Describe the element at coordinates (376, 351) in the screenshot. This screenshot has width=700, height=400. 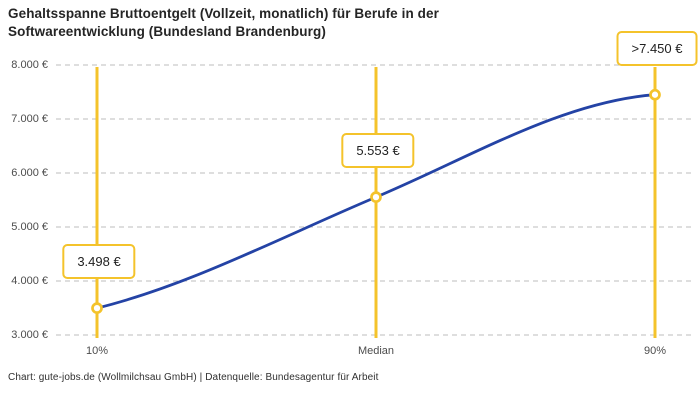
I see `x-tick-label: Median` at that location.